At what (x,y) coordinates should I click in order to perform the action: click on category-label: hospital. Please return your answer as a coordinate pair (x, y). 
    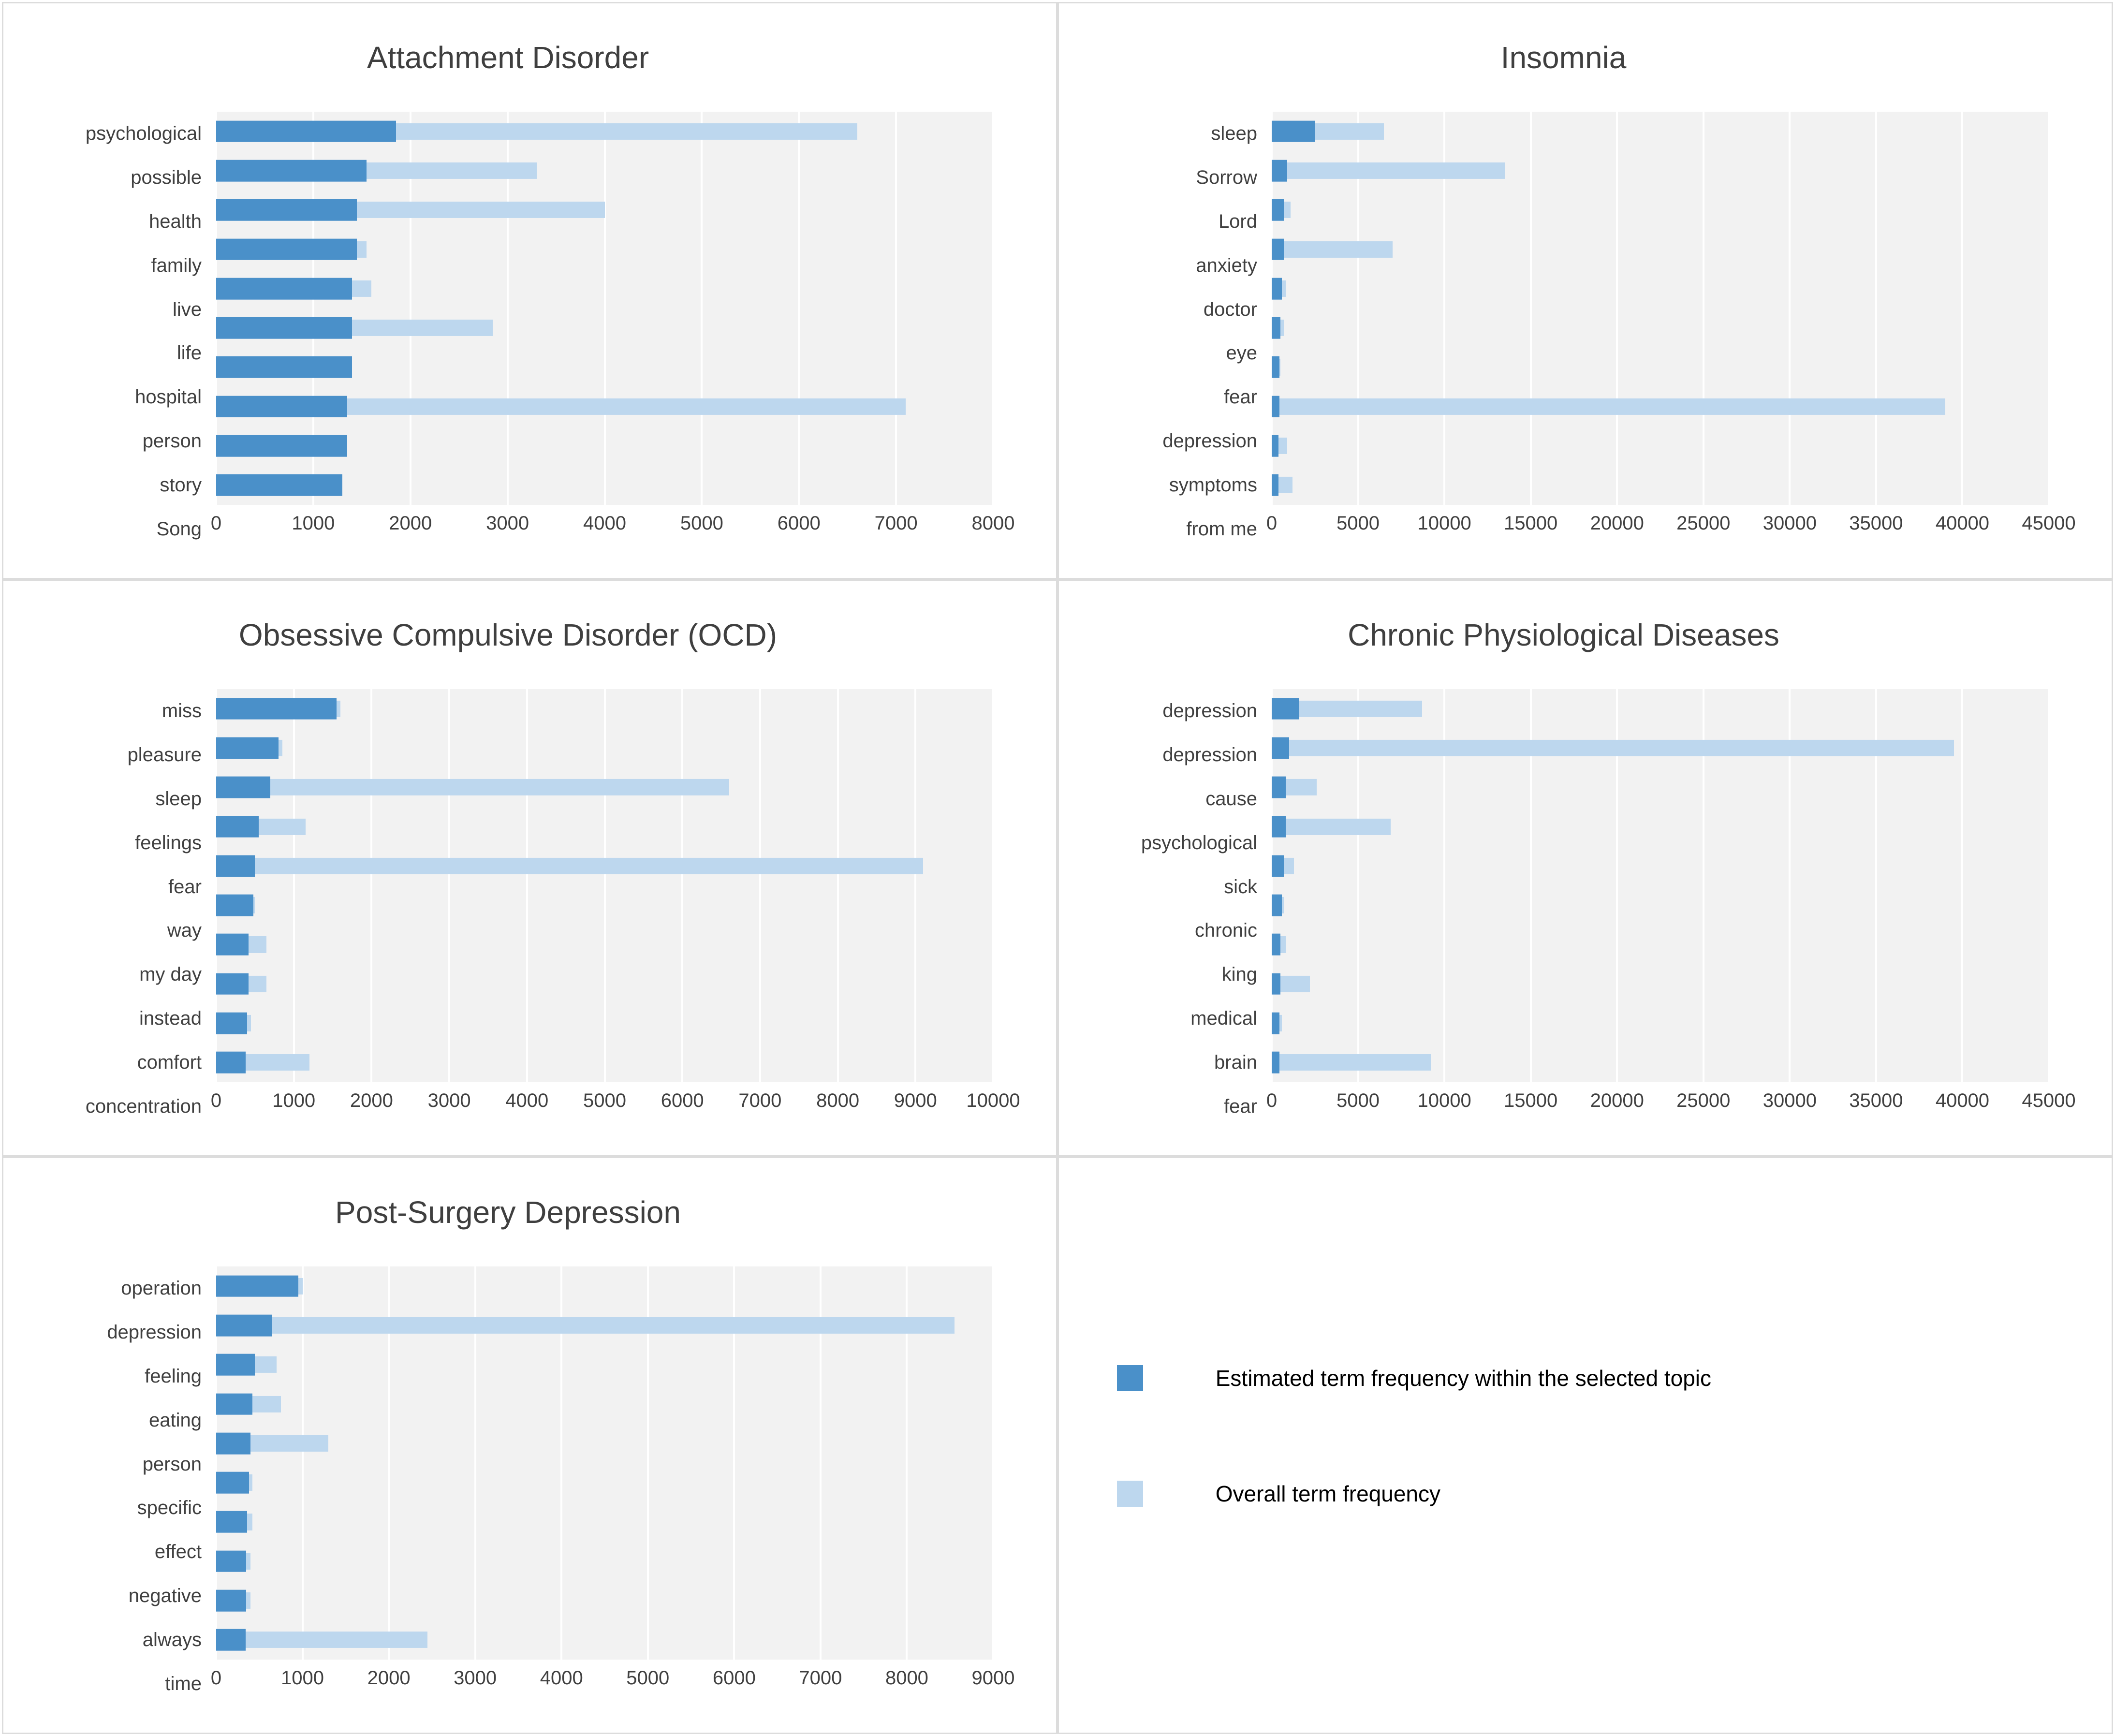
    Looking at the image, I should click on (168, 397).